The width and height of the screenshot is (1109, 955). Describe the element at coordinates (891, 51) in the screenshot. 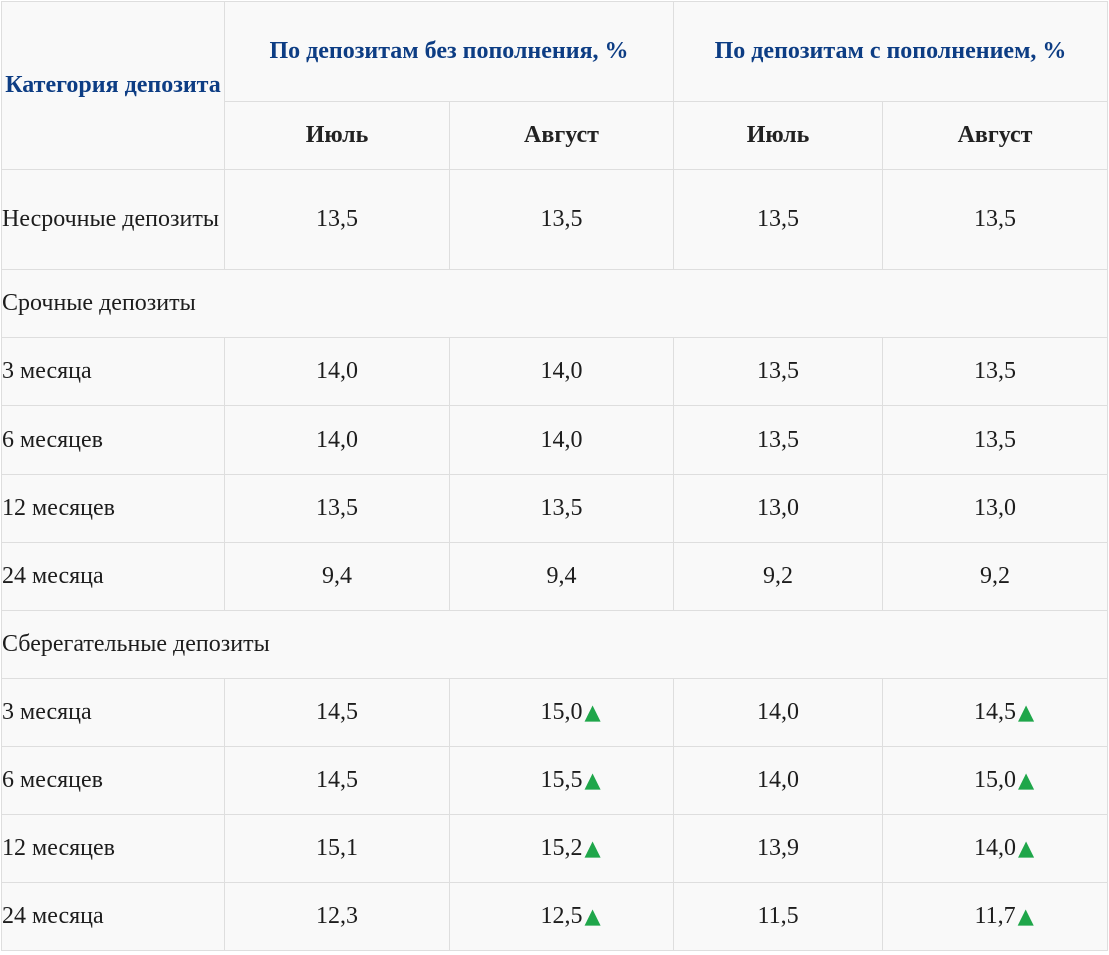

I see `group-header-topup: По депозитам с пополнением, %` at that location.